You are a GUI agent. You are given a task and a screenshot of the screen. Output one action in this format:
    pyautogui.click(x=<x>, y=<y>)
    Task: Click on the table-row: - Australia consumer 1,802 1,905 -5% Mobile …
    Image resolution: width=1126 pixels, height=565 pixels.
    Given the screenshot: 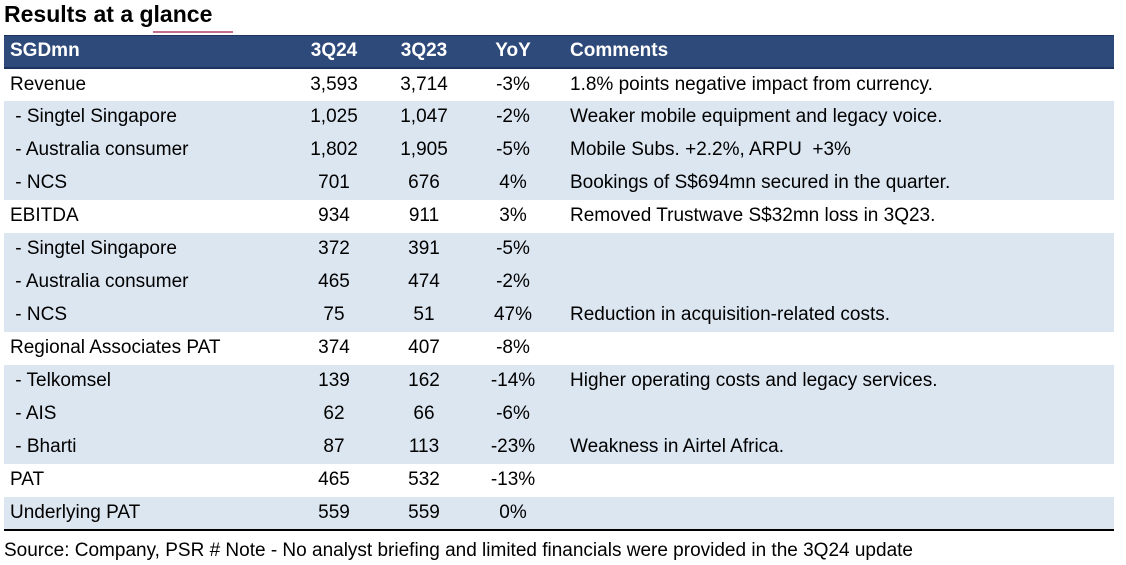 What is the action you would take?
    pyautogui.click(x=559, y=150)
    